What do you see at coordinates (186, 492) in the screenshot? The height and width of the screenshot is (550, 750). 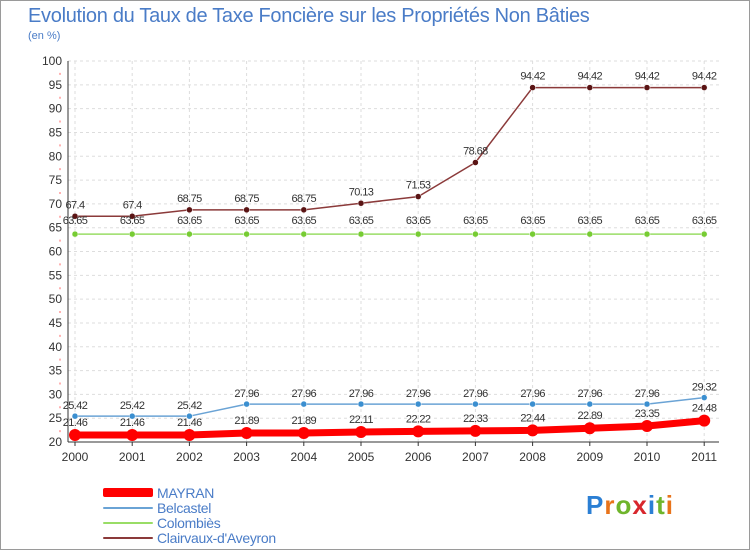 I see `legend-label-mayran: MAYRAN` at bounding box center [186, 492].